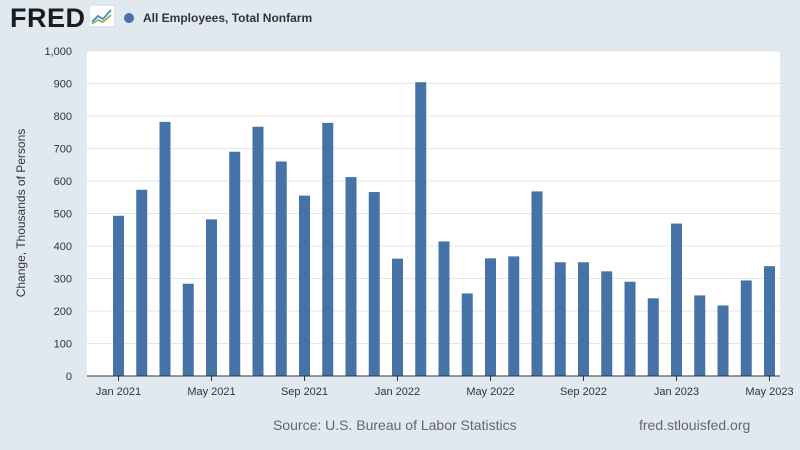 This screenshot has width=800, height=450. Describe the element at coordinates (400, 20) in the screenshot. I see `header: FRED All Employees, Total Nonfarm` at that location.